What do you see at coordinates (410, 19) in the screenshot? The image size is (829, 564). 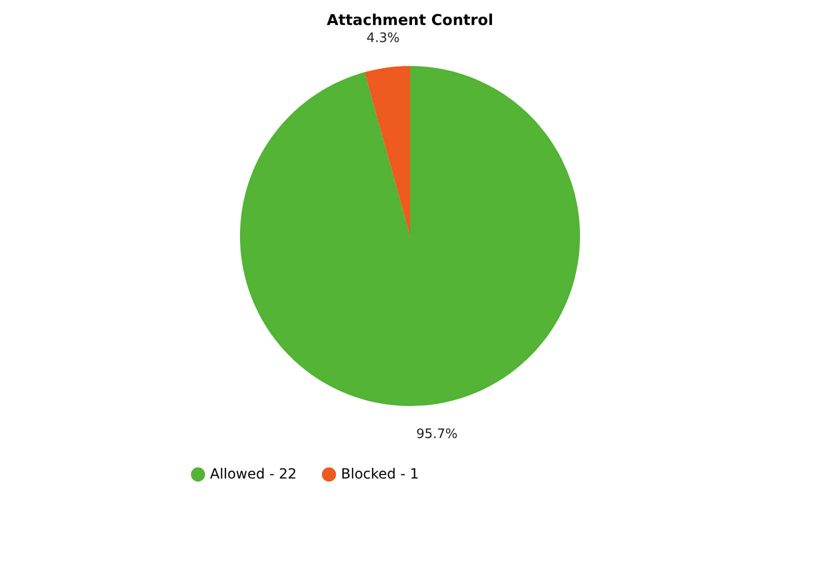 I see `chart-title: Attachment Control` at bounding box center [410, 19].